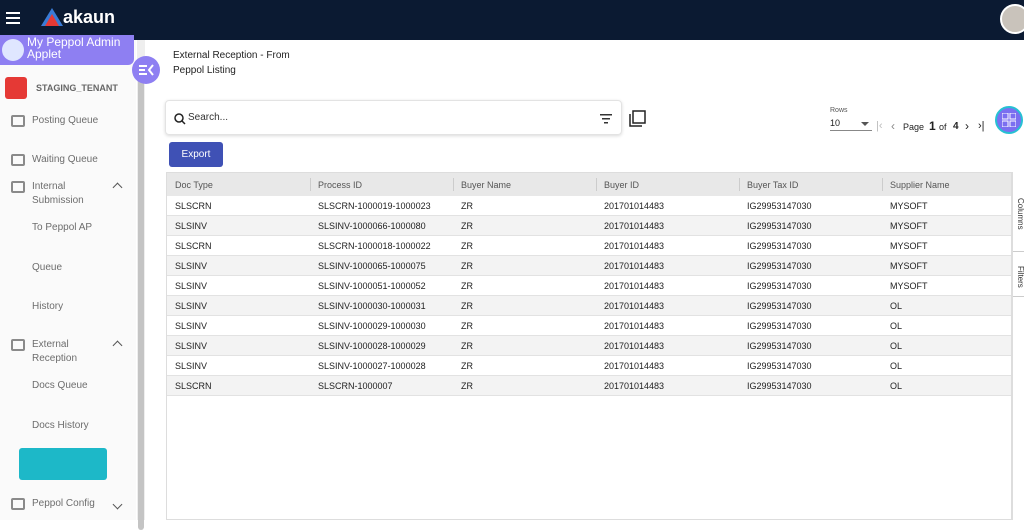 This screenshot has height=530, width=1024. Describe the element at coordinates (16, 88) in the screenshot. I see `tenant-icon` at that location.